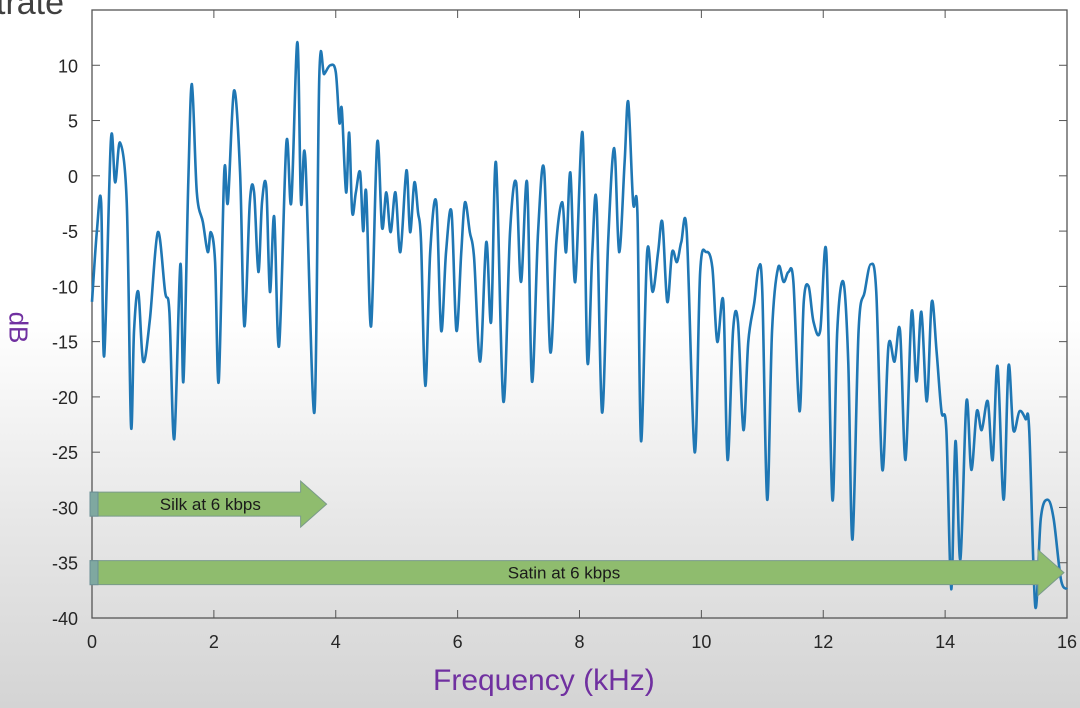 This screenshot has width=1080, height=708. Describe the element at coordinates (65, 508) in the screenshot. I see `y-tick-label: -30` at that location.